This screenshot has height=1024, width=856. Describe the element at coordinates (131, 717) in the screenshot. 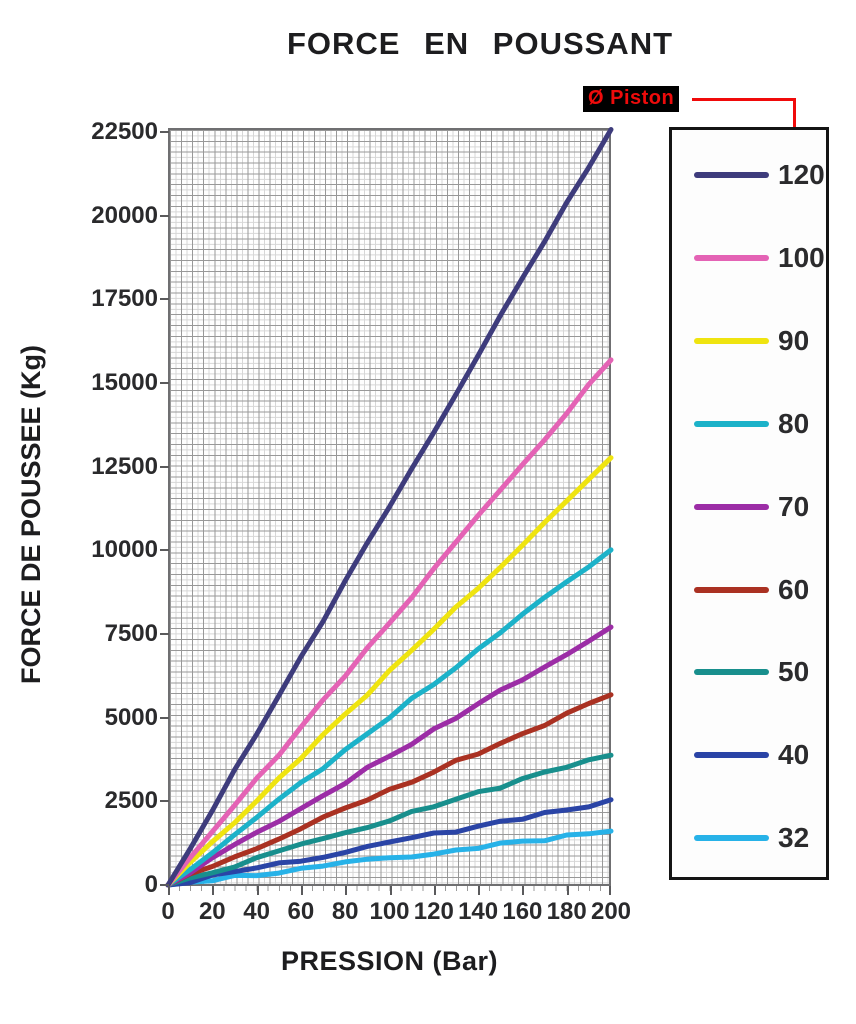

I see `y-tick-label: 5000` at that location.